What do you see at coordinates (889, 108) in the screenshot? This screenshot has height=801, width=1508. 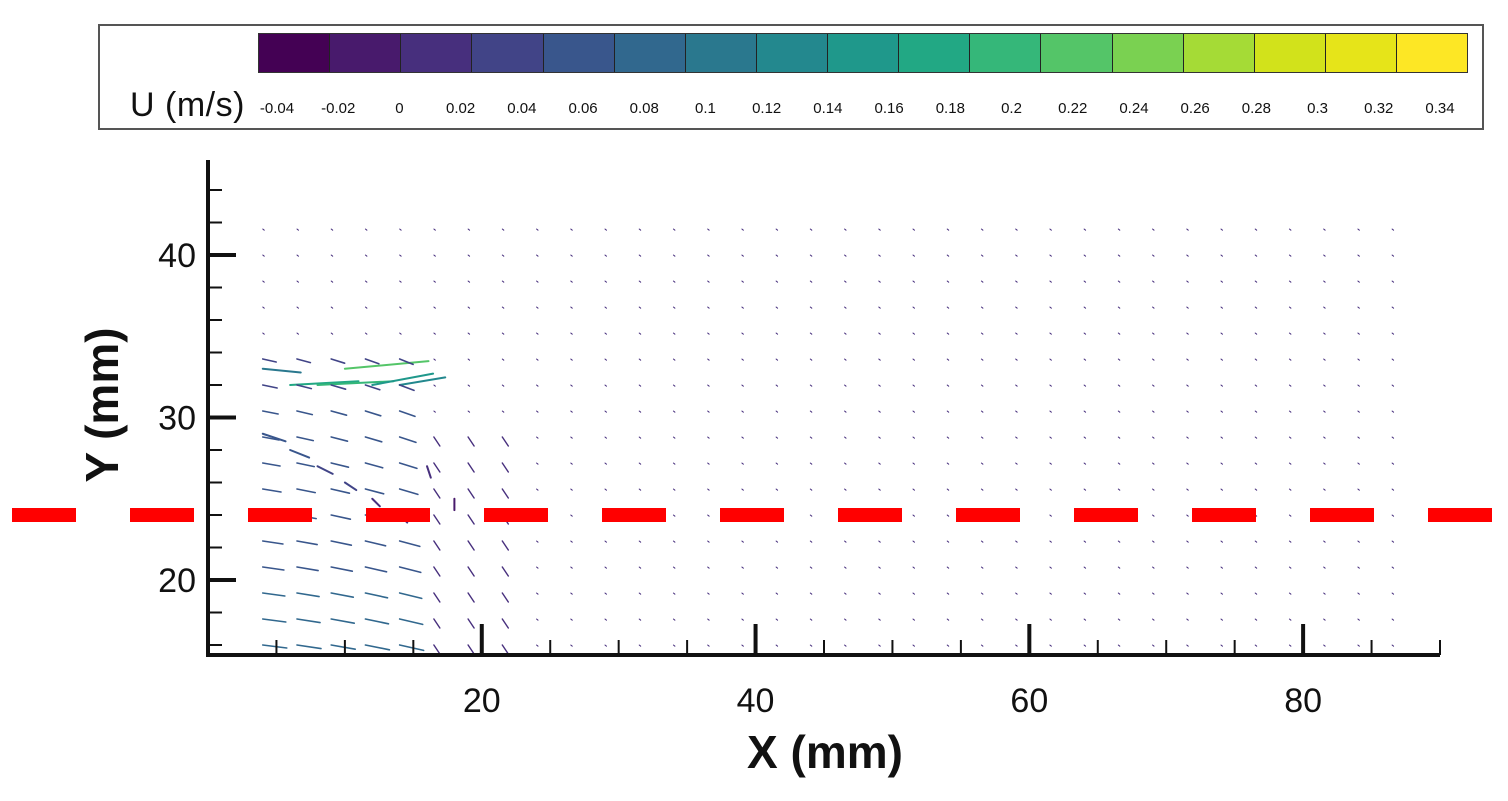 I see `colorbar-tick-label: 0.16` at bounding box center [889, 108].